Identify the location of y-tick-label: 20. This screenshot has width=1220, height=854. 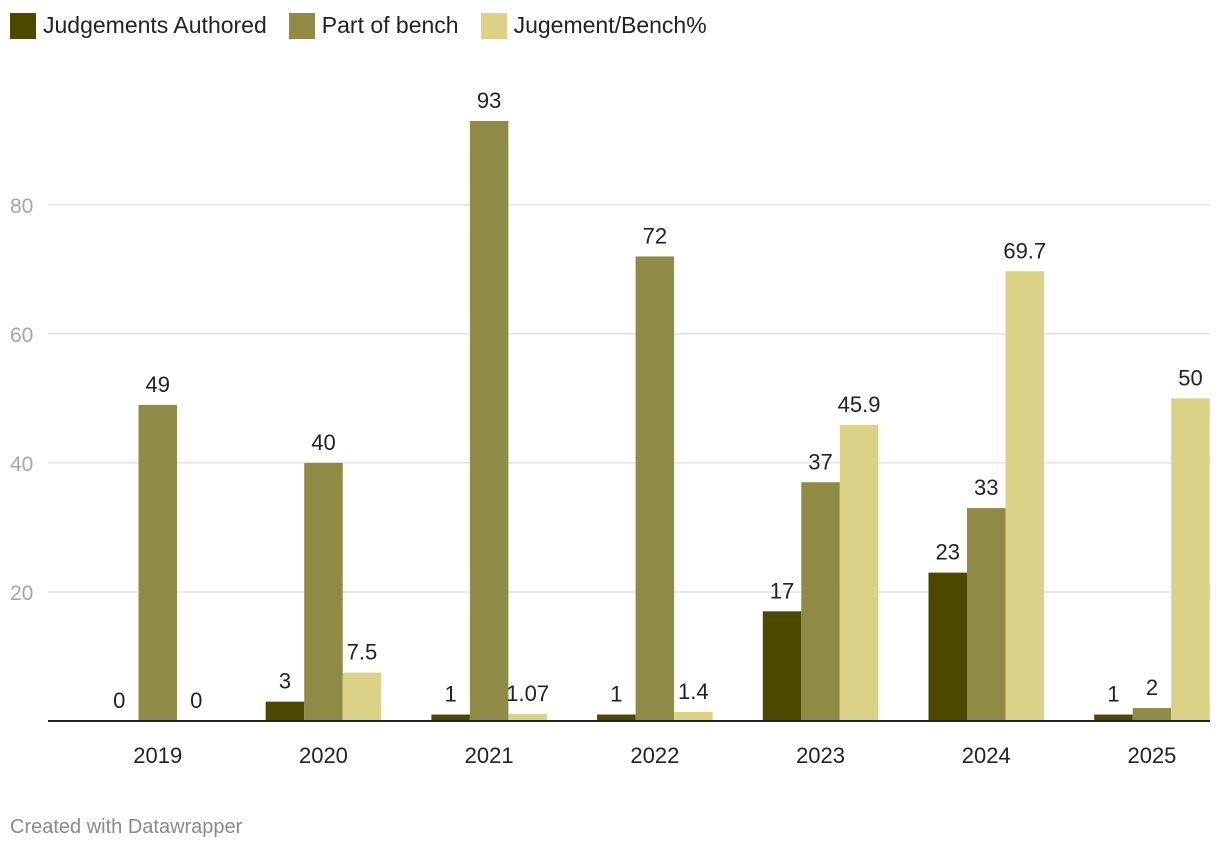
(21, 593).